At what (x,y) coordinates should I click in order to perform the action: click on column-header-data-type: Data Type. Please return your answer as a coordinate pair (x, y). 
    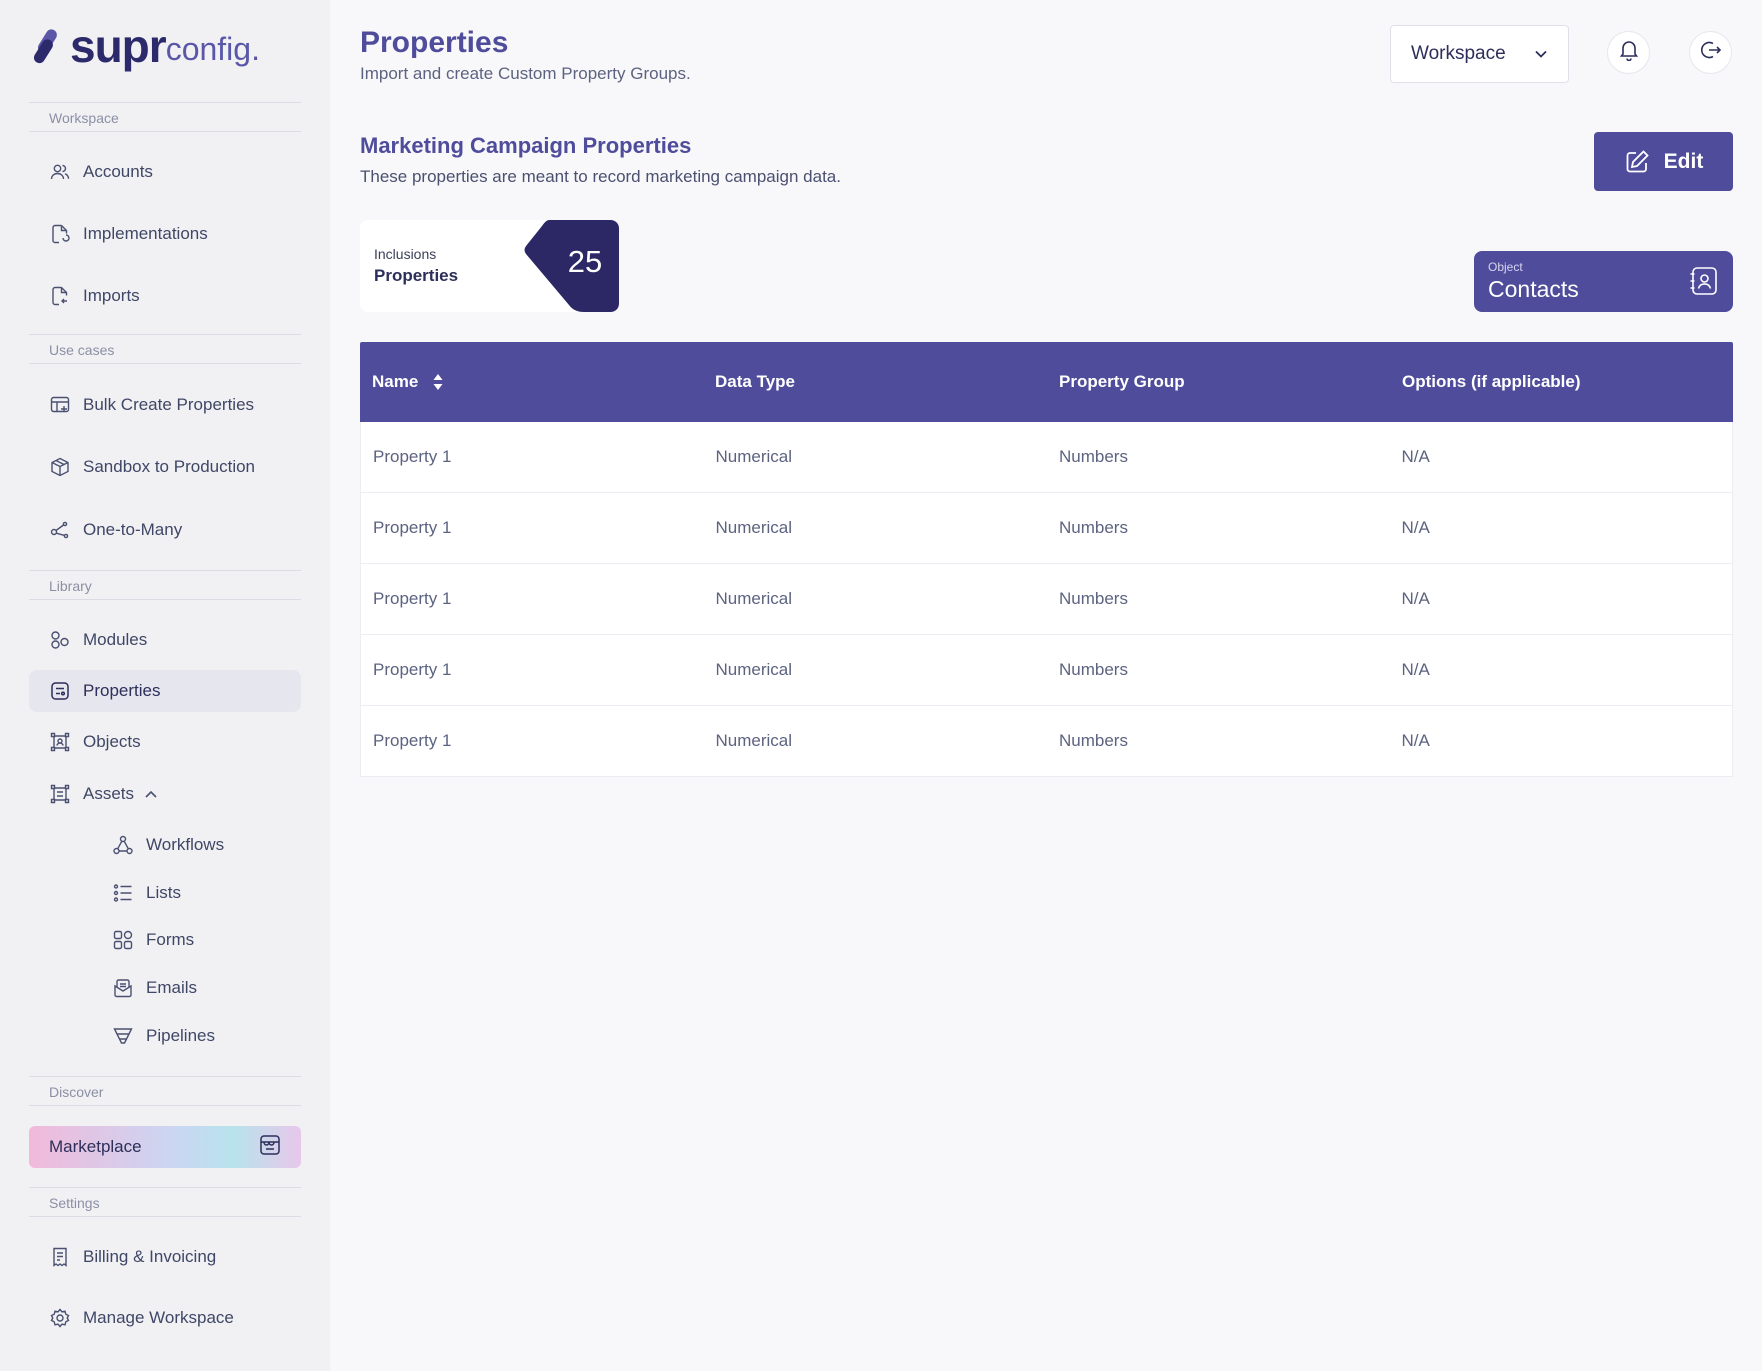
    Looking at the image, I should click on (755, 381).